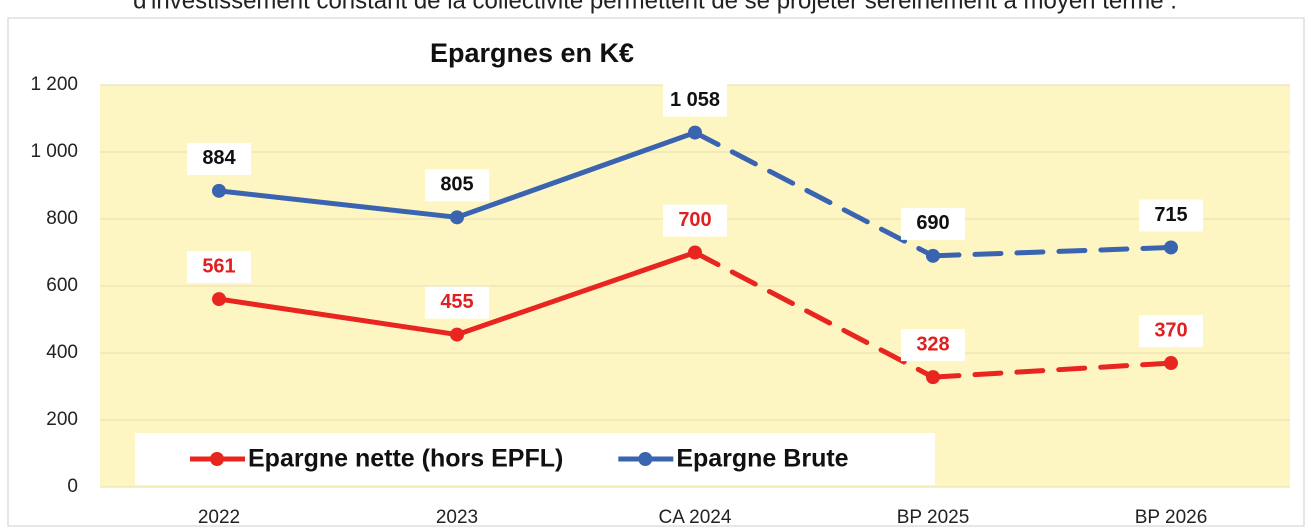 This screenshot has width=1309, height=528. What do you see at coordinates (532, 53) in the screenshot?
I see `chart-title: Epargnes en K€` at bounding box center [532, 53].